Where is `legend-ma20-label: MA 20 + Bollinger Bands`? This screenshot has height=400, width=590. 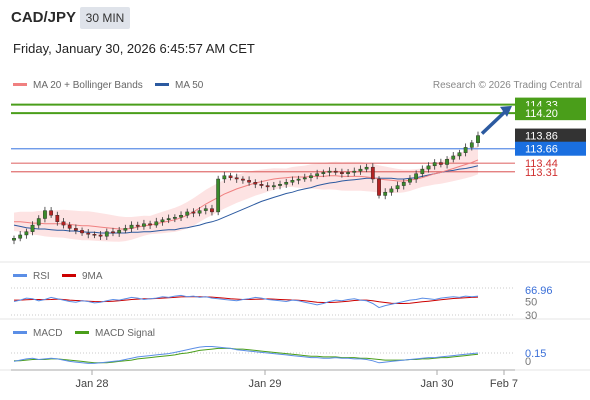 legend-ma20-label: MA 20 + Bollinger Bands is located at coordinates (88, 85).